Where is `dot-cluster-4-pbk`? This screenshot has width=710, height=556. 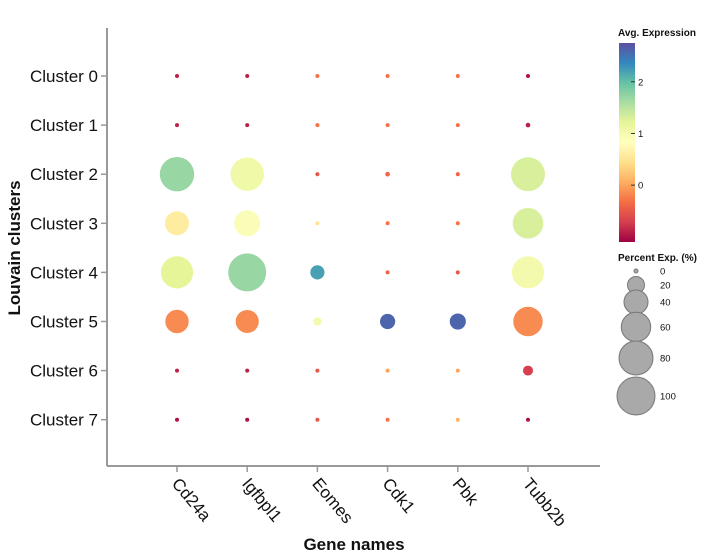
dot-cluster-4-pbk is located at coordinates (457, 272).